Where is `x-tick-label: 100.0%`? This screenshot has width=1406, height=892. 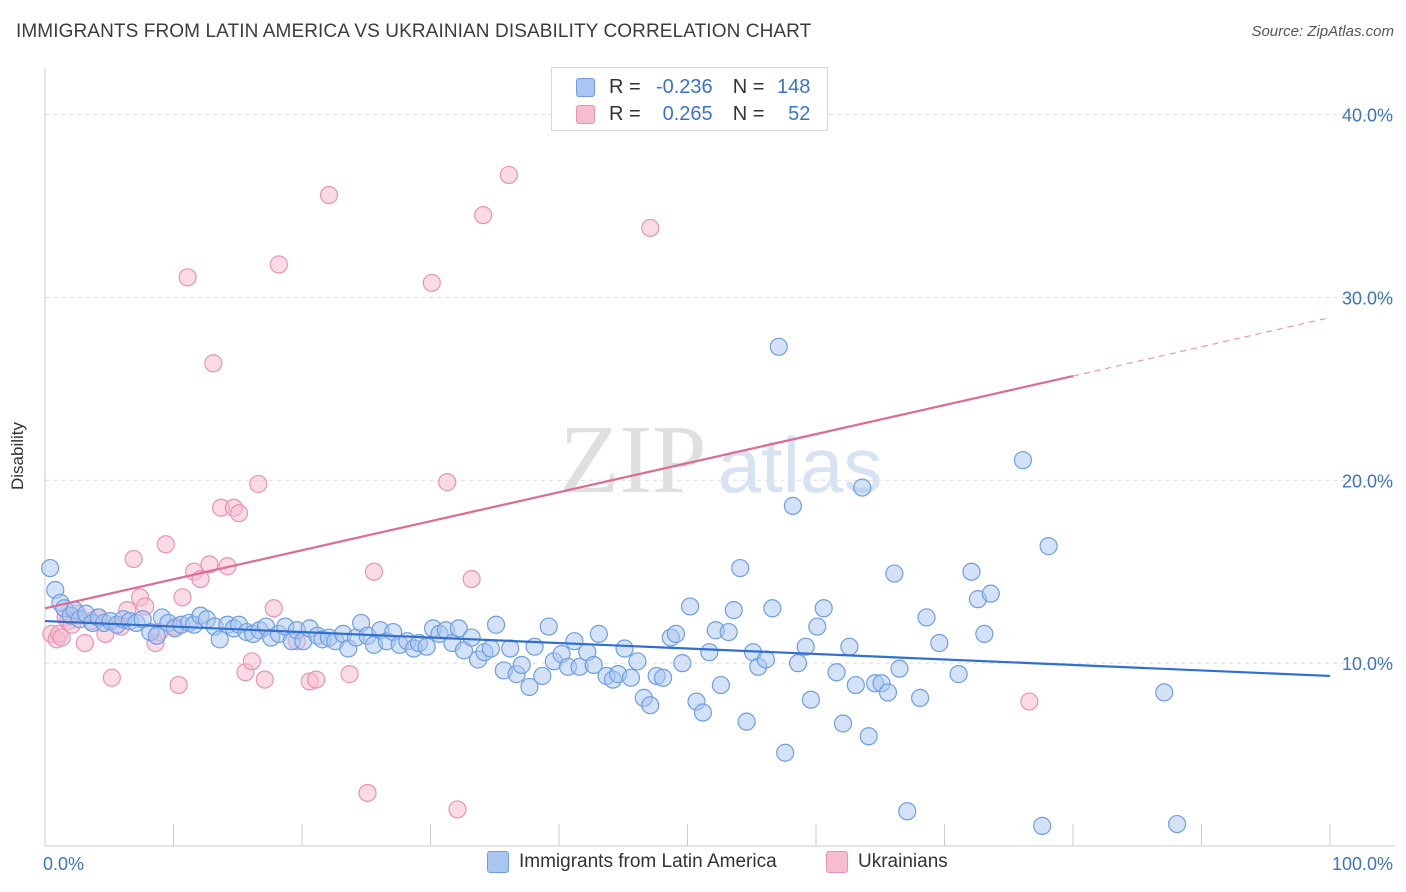
x-tick-label: 100.0% is located at coordinates (1362, 864).